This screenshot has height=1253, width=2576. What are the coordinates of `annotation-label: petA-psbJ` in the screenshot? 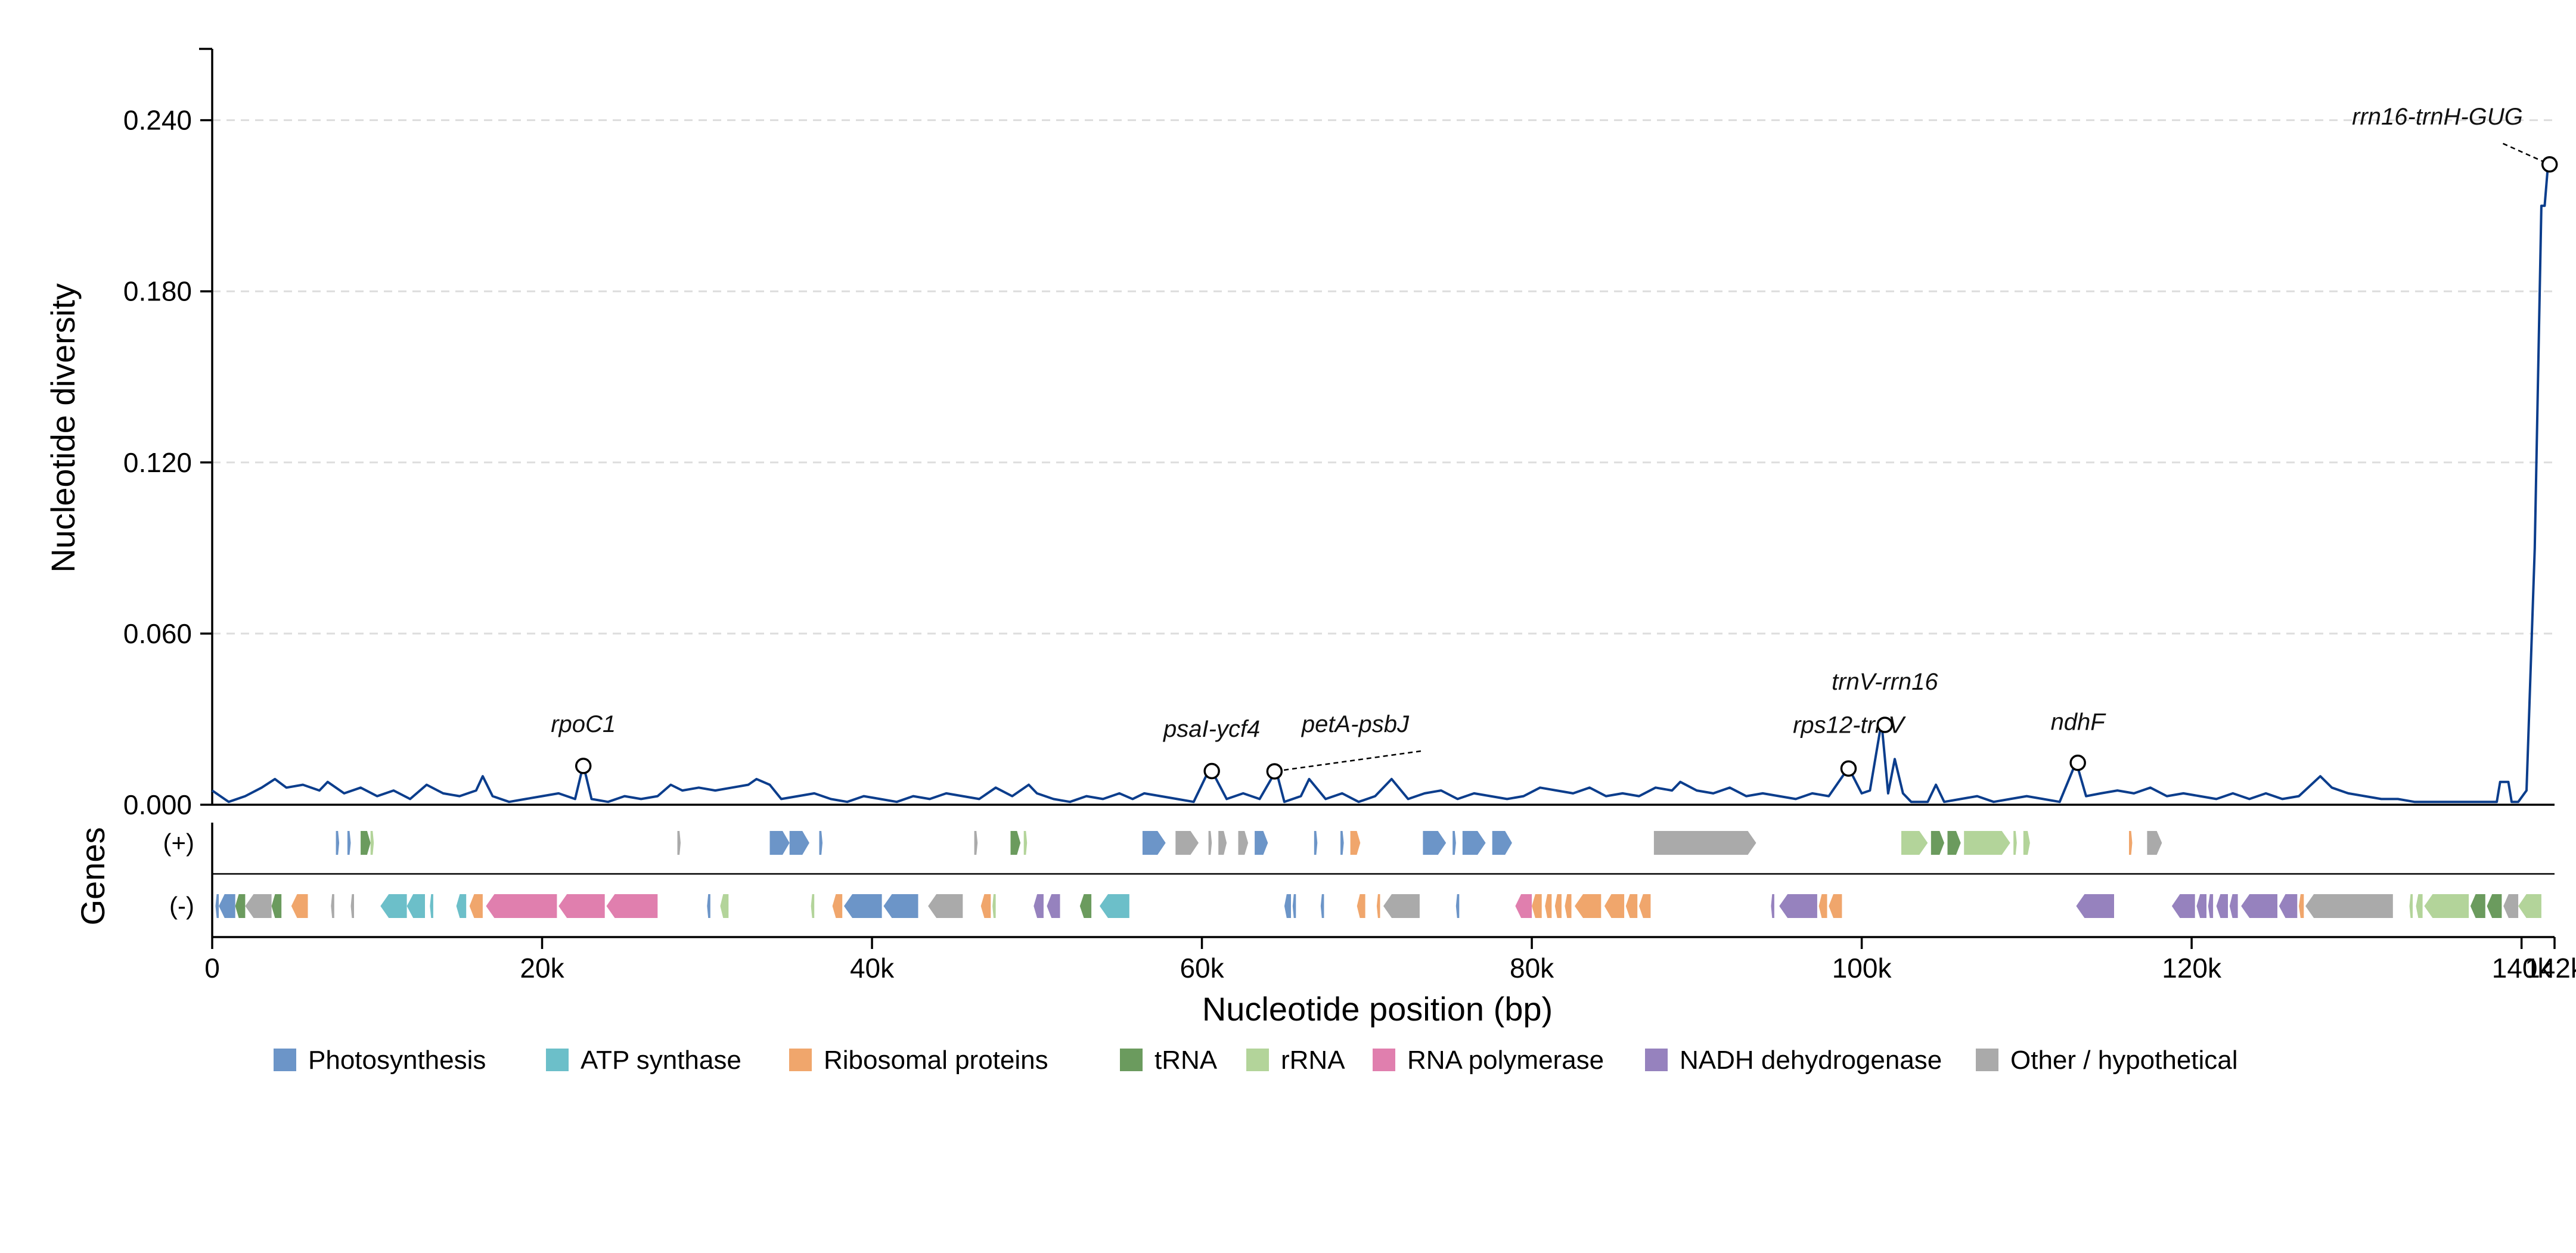 It's located at (1355, 724).